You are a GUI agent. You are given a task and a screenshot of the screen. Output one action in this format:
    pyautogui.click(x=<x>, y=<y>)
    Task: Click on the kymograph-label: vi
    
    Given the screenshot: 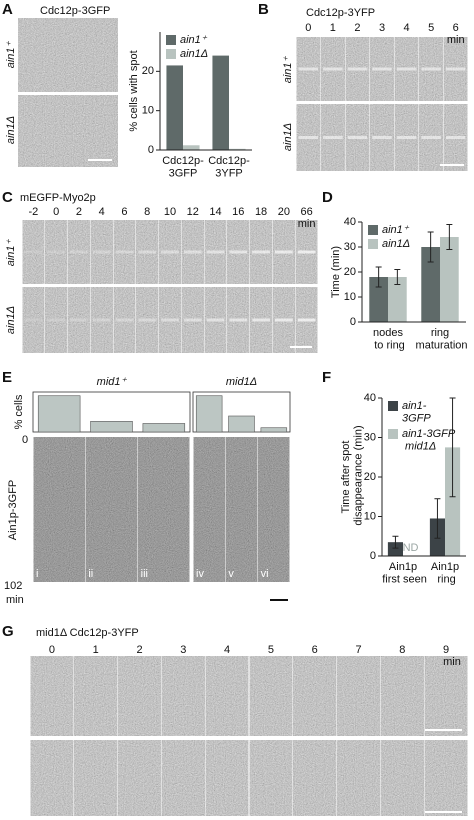 What is the action you would take?
    pyautogui.click(x=265, y=574)
    